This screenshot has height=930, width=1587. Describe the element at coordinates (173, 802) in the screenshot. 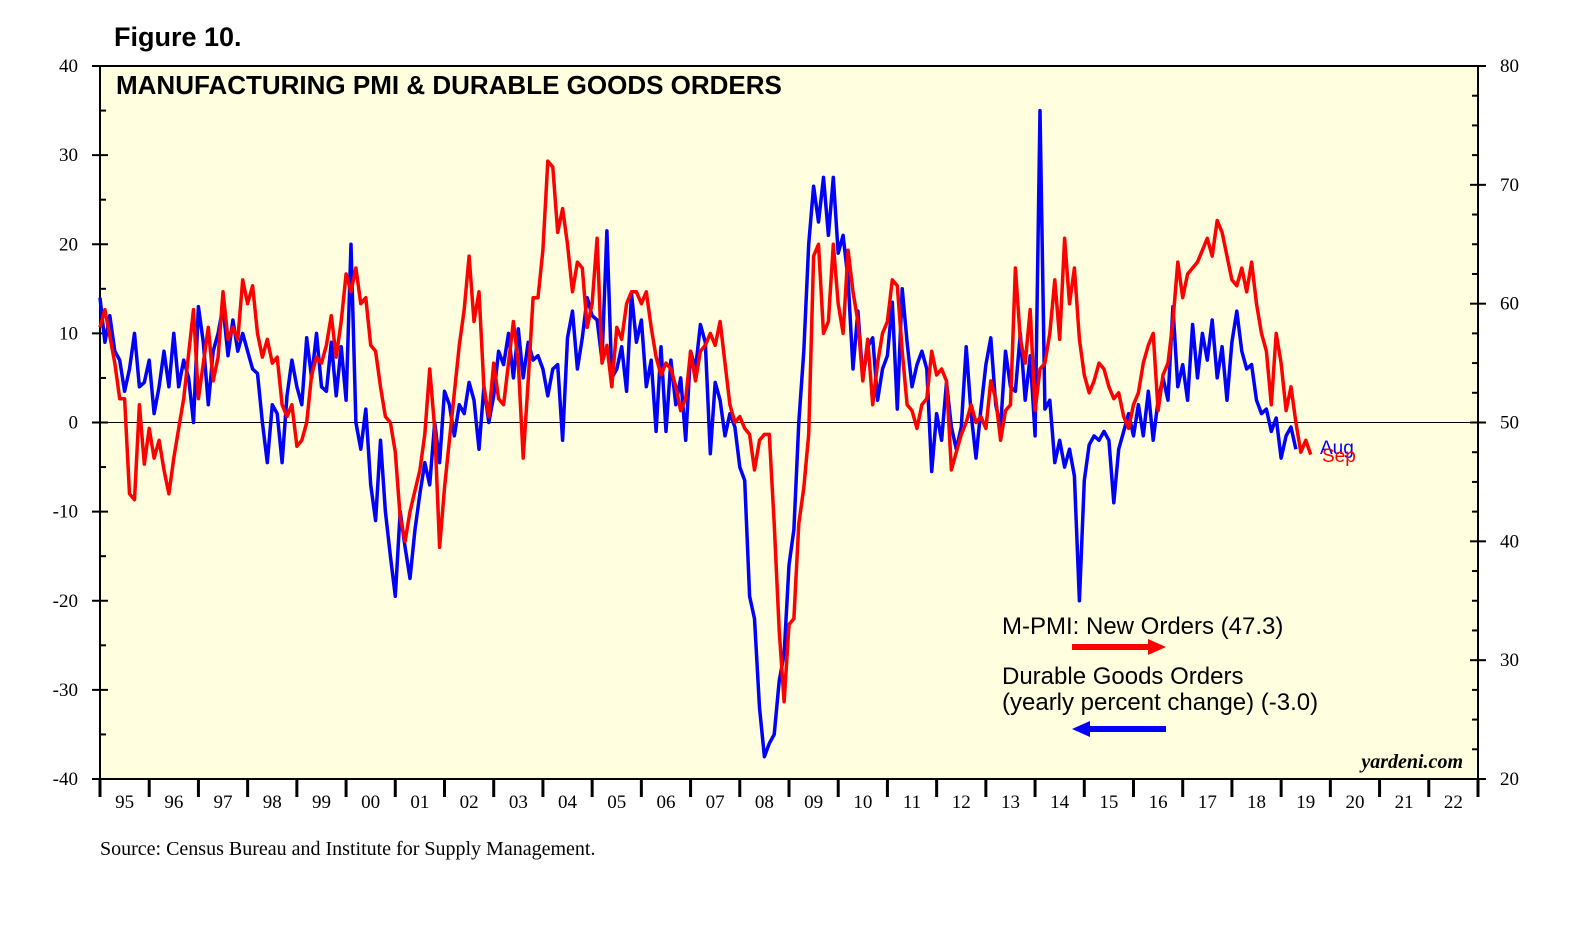

I see `x-axis-tick-label: 96` at that location.